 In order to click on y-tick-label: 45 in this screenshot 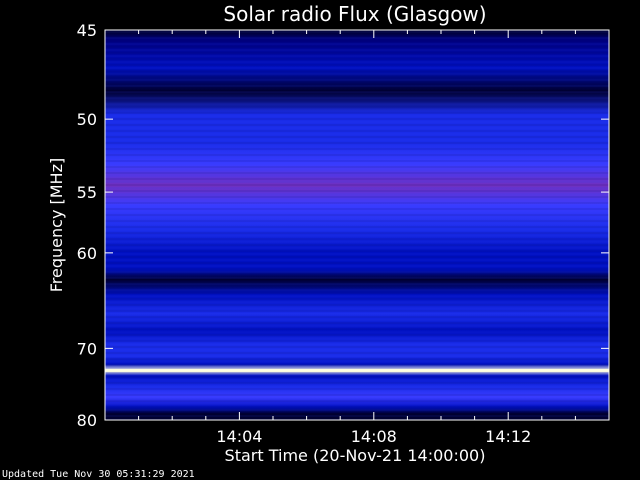, I will do `click(87, 30)`.